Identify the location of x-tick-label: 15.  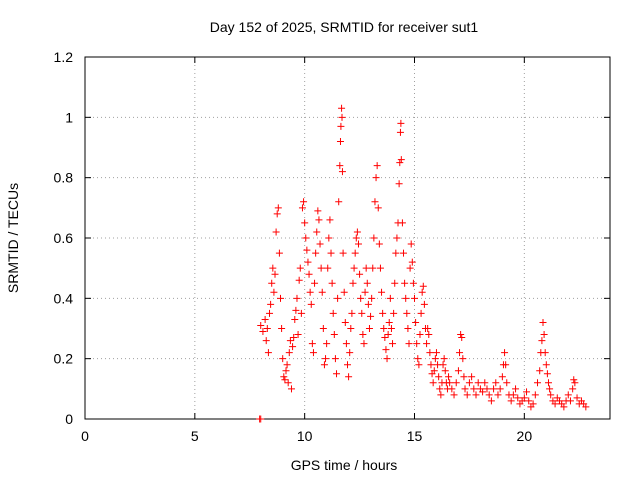
(415, 436).